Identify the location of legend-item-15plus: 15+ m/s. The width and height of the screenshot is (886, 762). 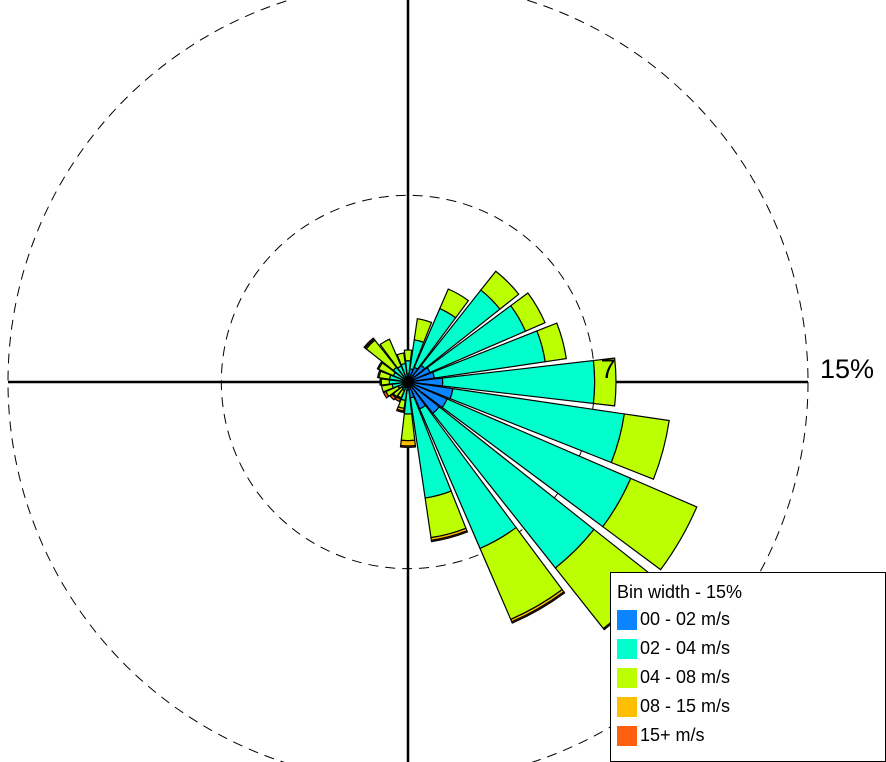
(751, 735).